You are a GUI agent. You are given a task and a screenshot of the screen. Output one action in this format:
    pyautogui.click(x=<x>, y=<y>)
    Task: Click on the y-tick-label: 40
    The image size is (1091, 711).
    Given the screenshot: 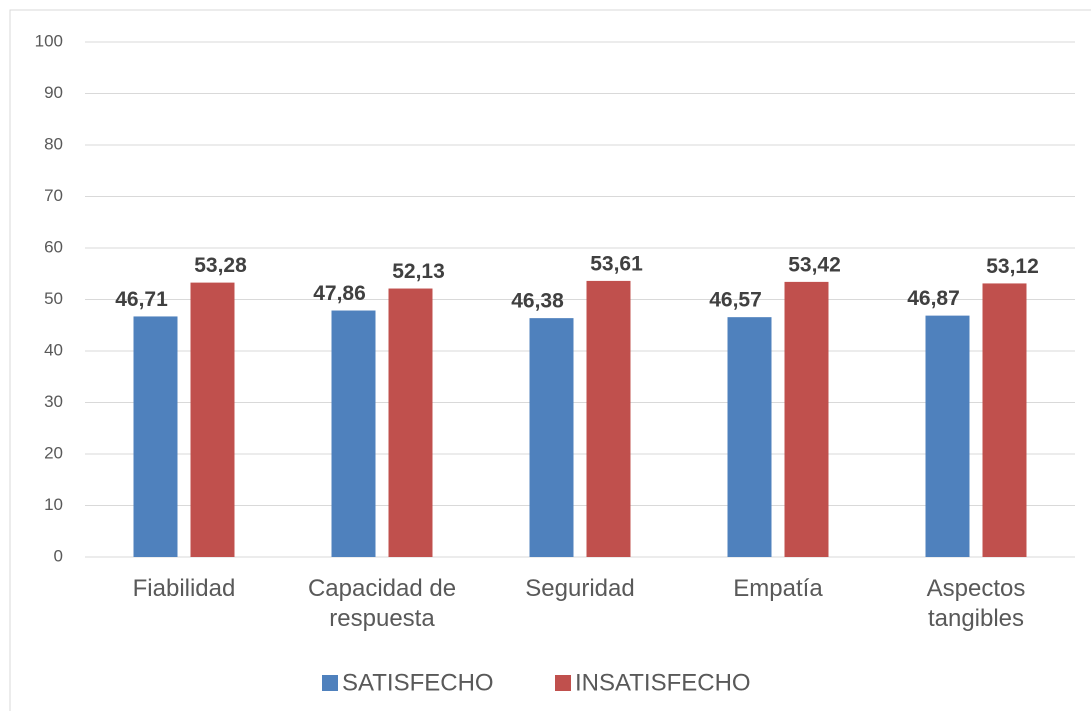 What is the action you would take?
    pyautogui.click(x=53, y=349)
    